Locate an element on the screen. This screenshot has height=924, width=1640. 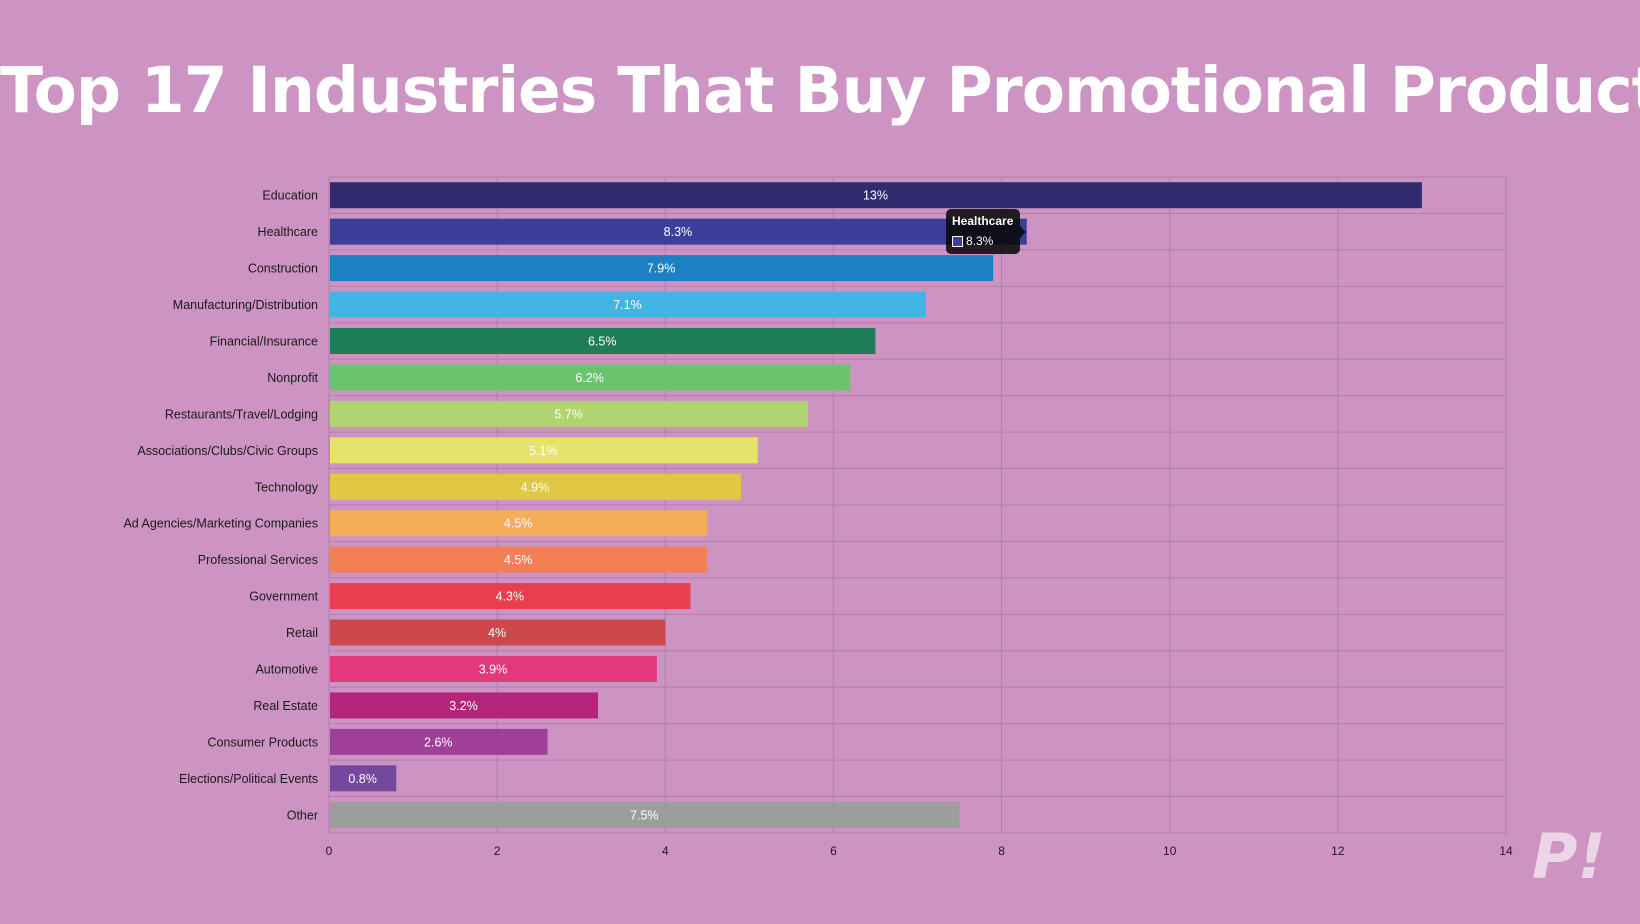
logo-text: P! is located at coordinates (1569, 854).